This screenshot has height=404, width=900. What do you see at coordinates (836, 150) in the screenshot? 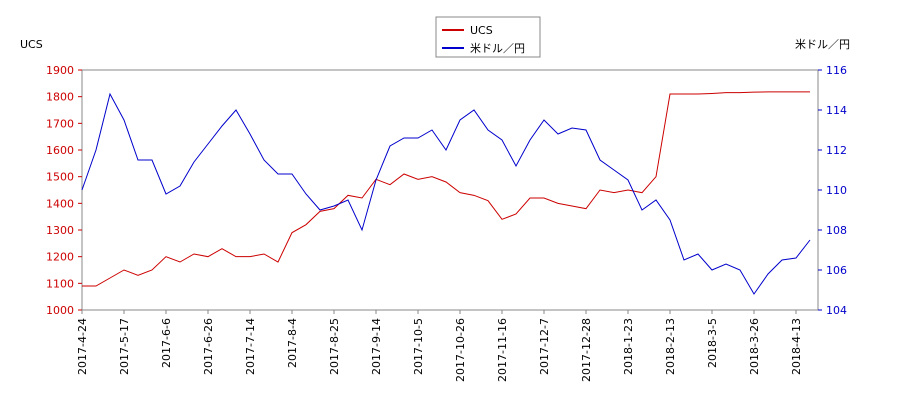
I see `y2-tick-label: 112` at bounding box center [836, 150].